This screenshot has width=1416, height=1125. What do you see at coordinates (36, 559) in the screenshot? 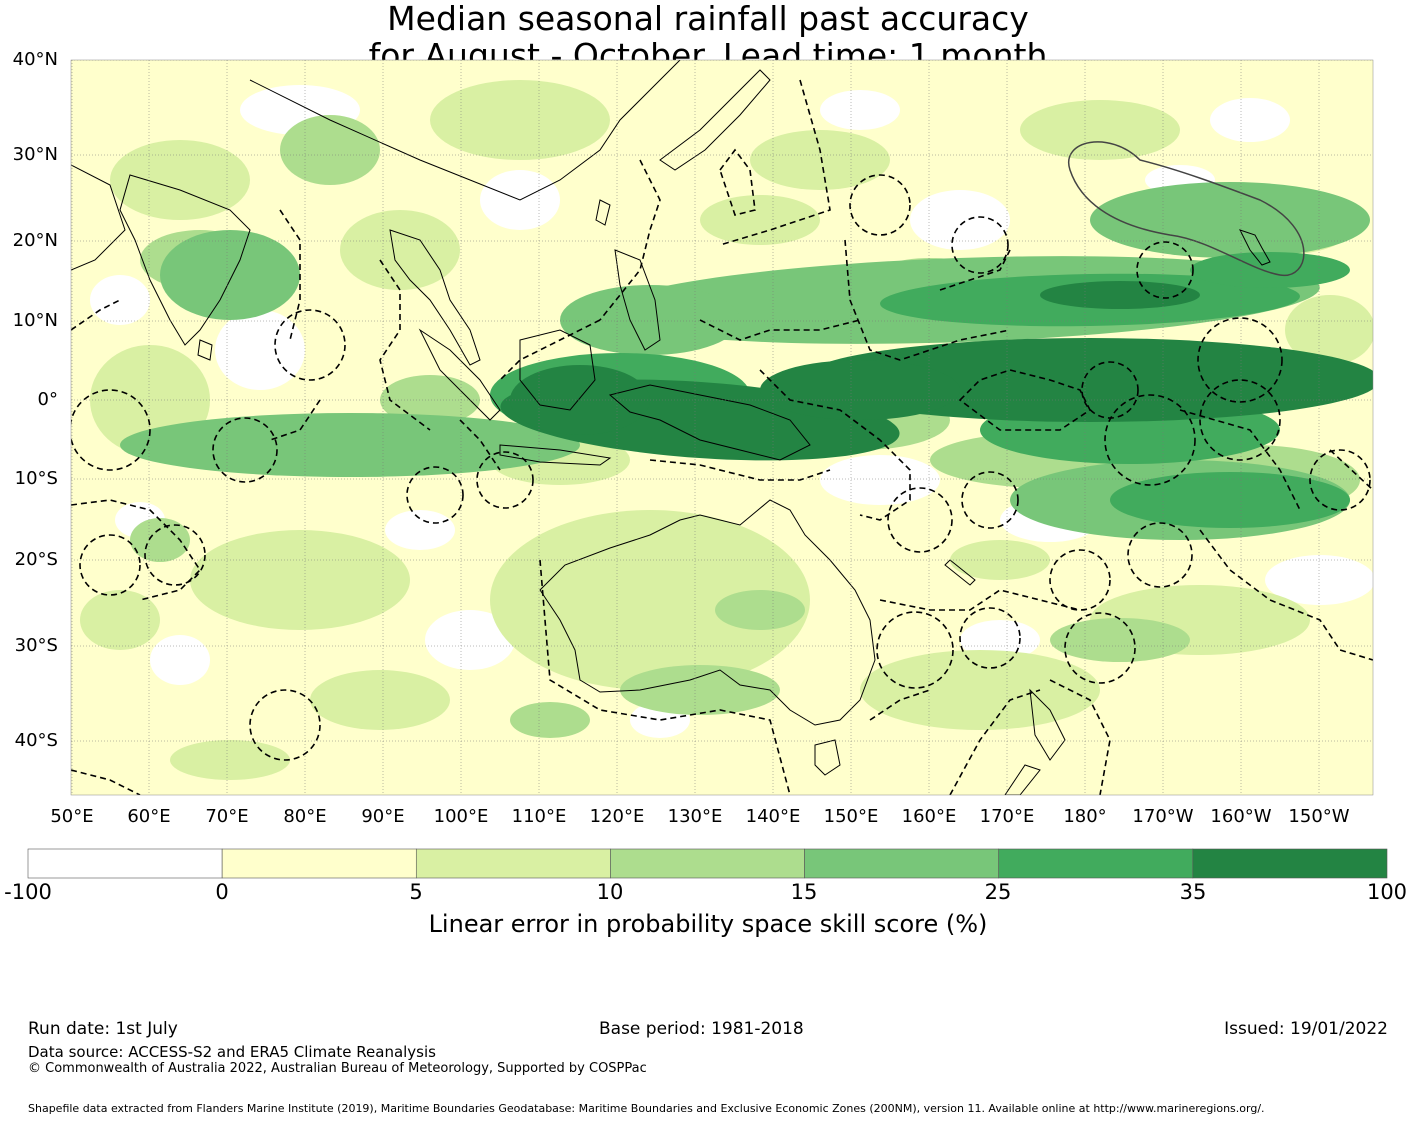
I see `lat-label: 20°S` at bounding box center [36, 559].